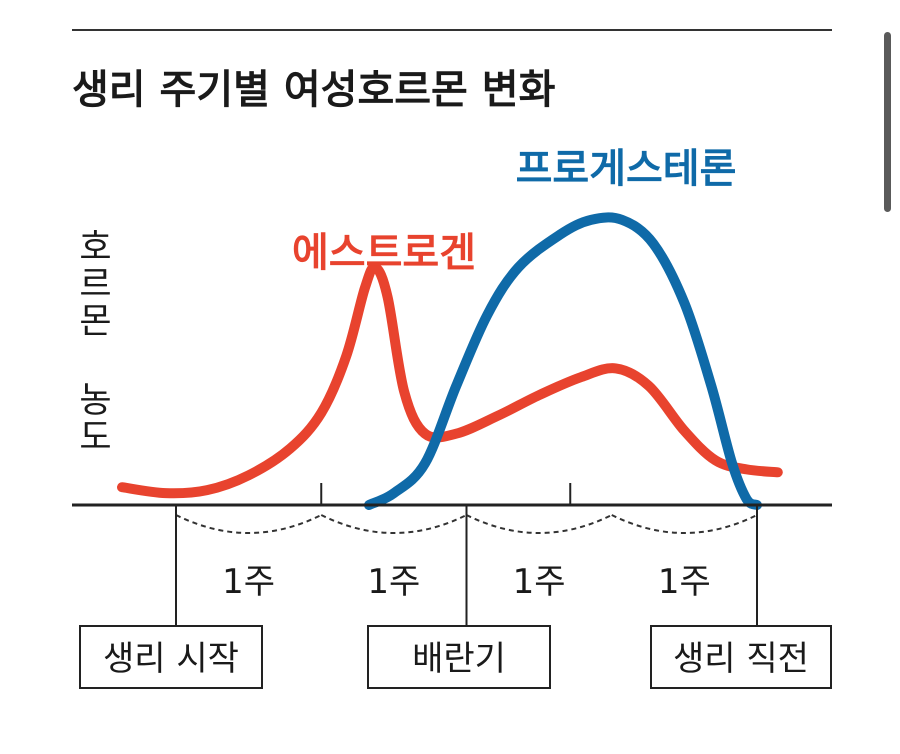 This screenshot has height=754, width=900. I want to click on phase-label-1: 배란기, so click(459, 659).